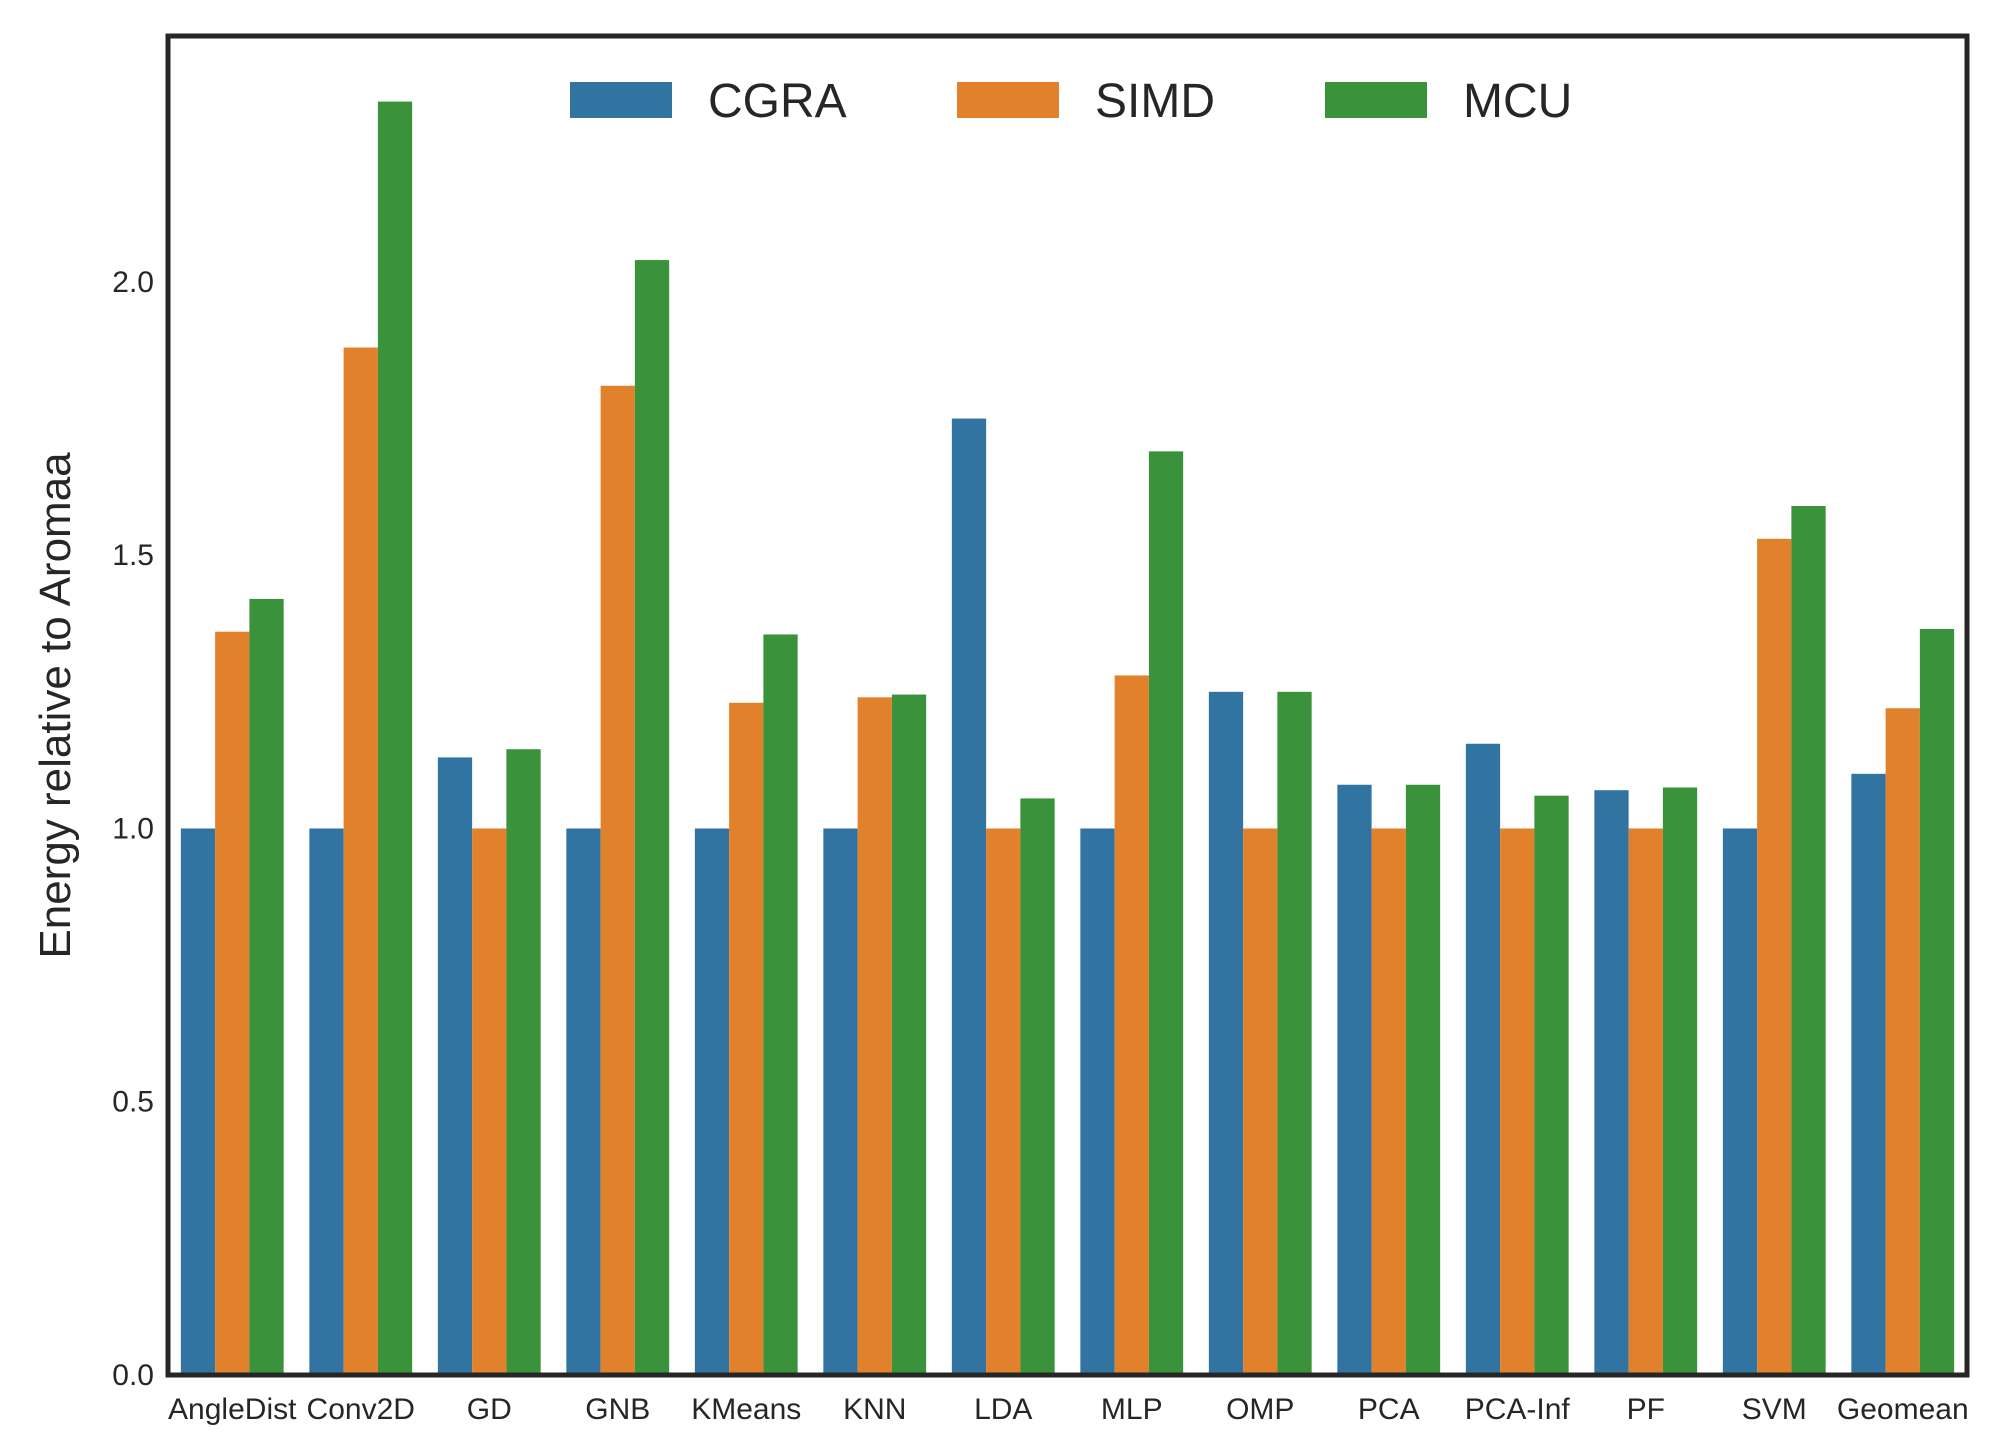 The image size is (2003, 1453). Describe the element at coordinates (1868, 1074) in the screenshot. I see `bar-cgra-geomean` at that location.